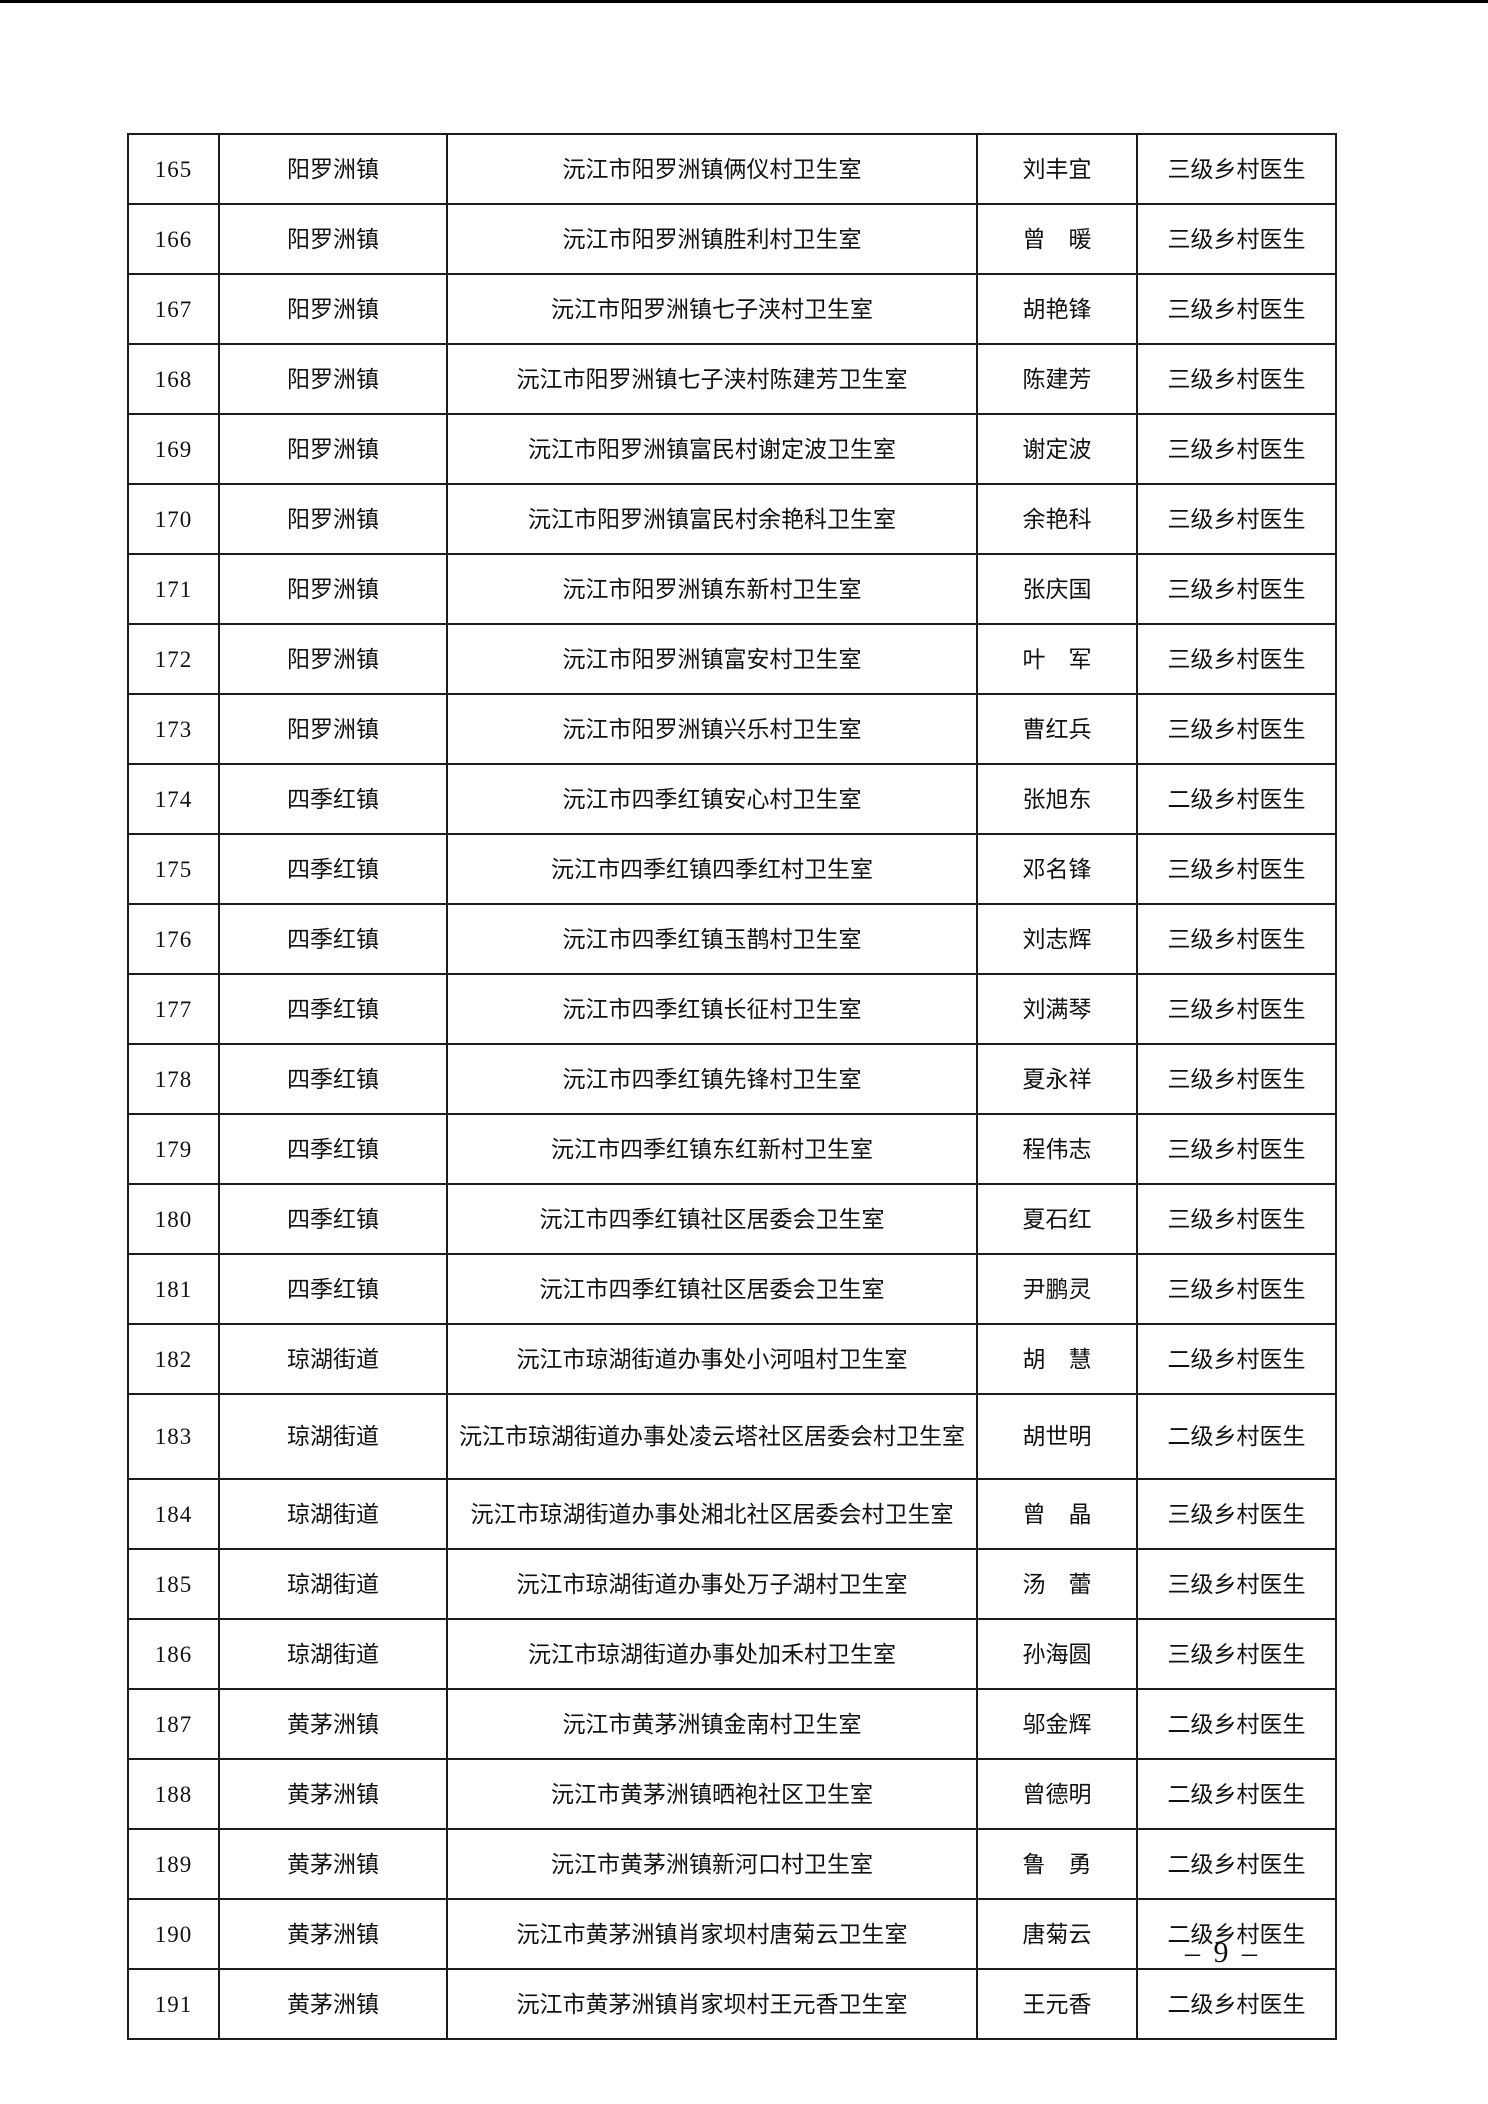  I want to click on row-number-cell: 168, so click(173, 379).